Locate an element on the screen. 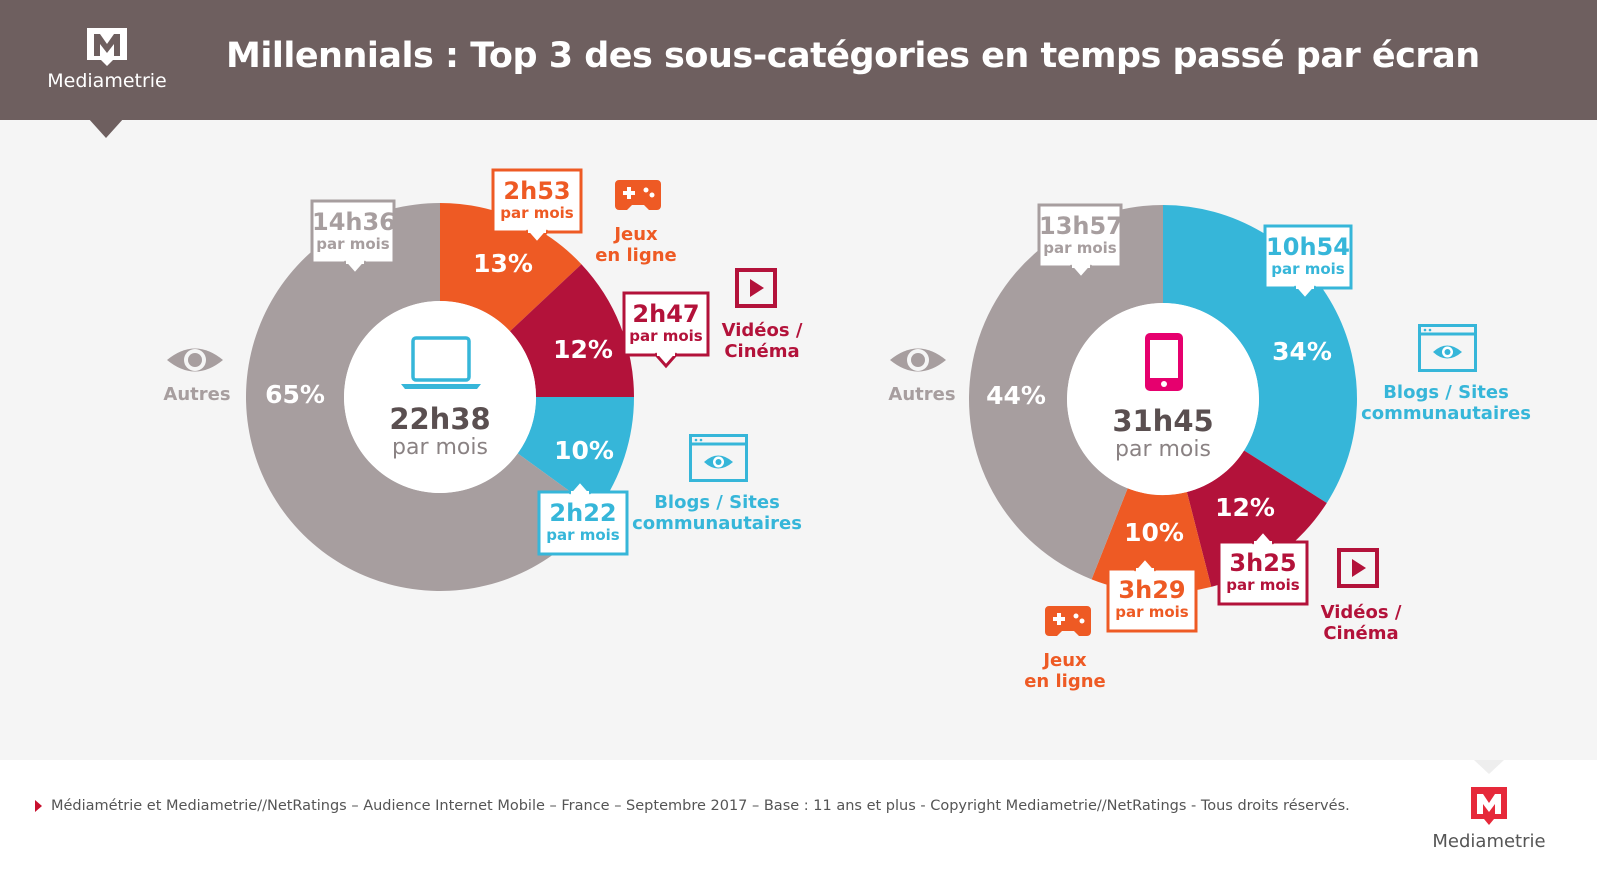 This screenshot has width=1597, height=869. mediametrie-logo: Mediametrie is located at coordinates (107, 62).